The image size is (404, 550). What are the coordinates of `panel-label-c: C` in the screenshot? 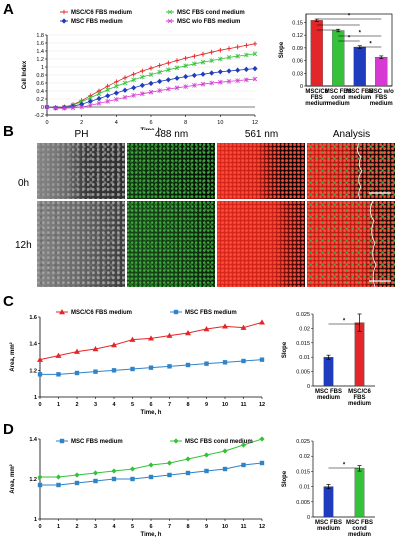 It's located at (8, 301).